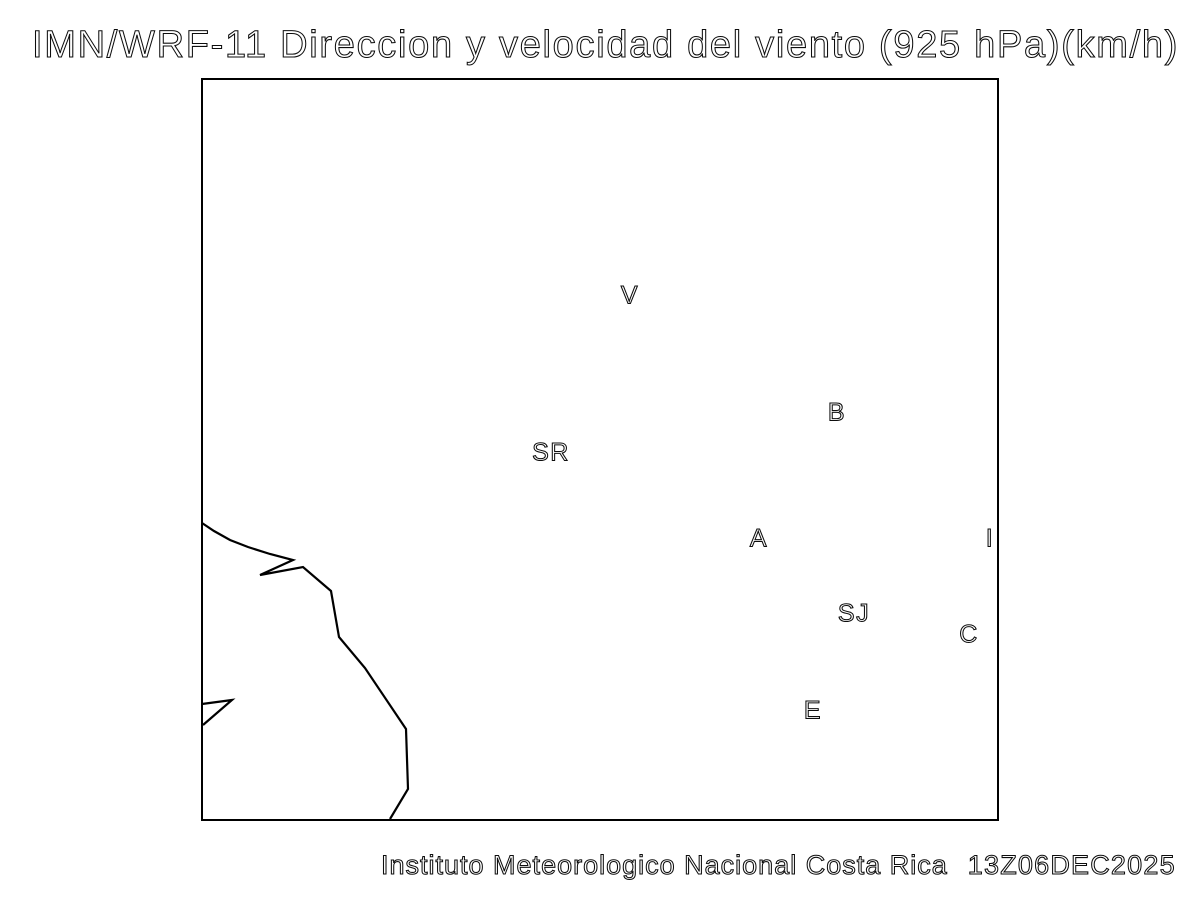 Image resolution: width=1200 pixels, height=900 pixels. What do you see at coordinates (630, 295) in the screenshot?
I see `station-label-v: V` at bounding box center [630, 295].